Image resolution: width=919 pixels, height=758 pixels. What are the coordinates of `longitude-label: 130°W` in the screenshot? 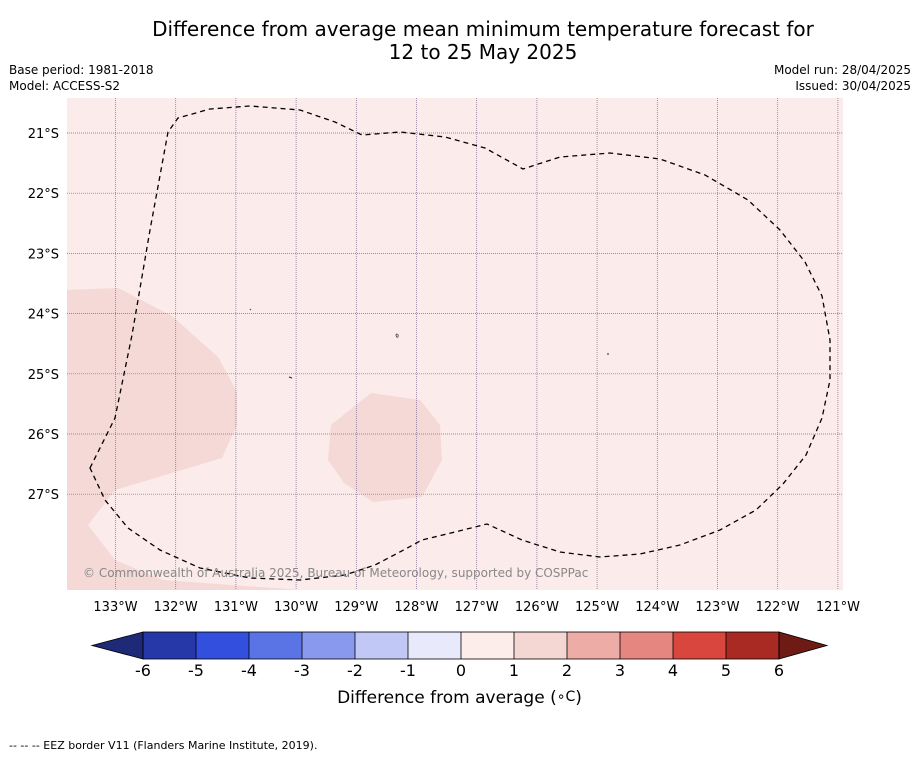 It's located at (296, 607).